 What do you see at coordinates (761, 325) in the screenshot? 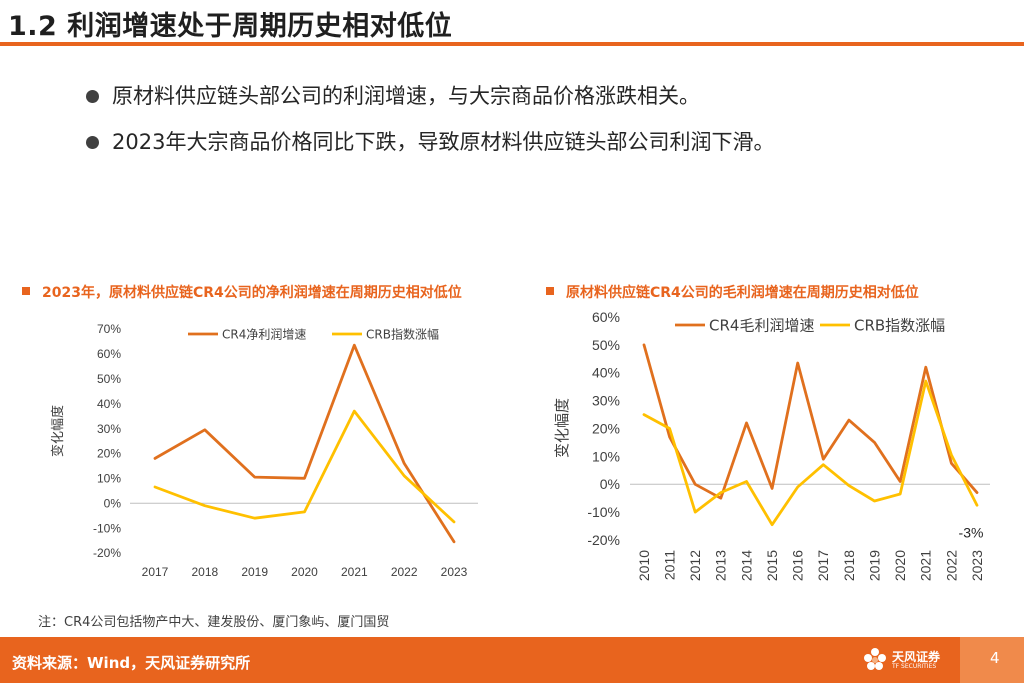
I see `legend-label: CR4毛利润增速` at bounding box center [761, 325].